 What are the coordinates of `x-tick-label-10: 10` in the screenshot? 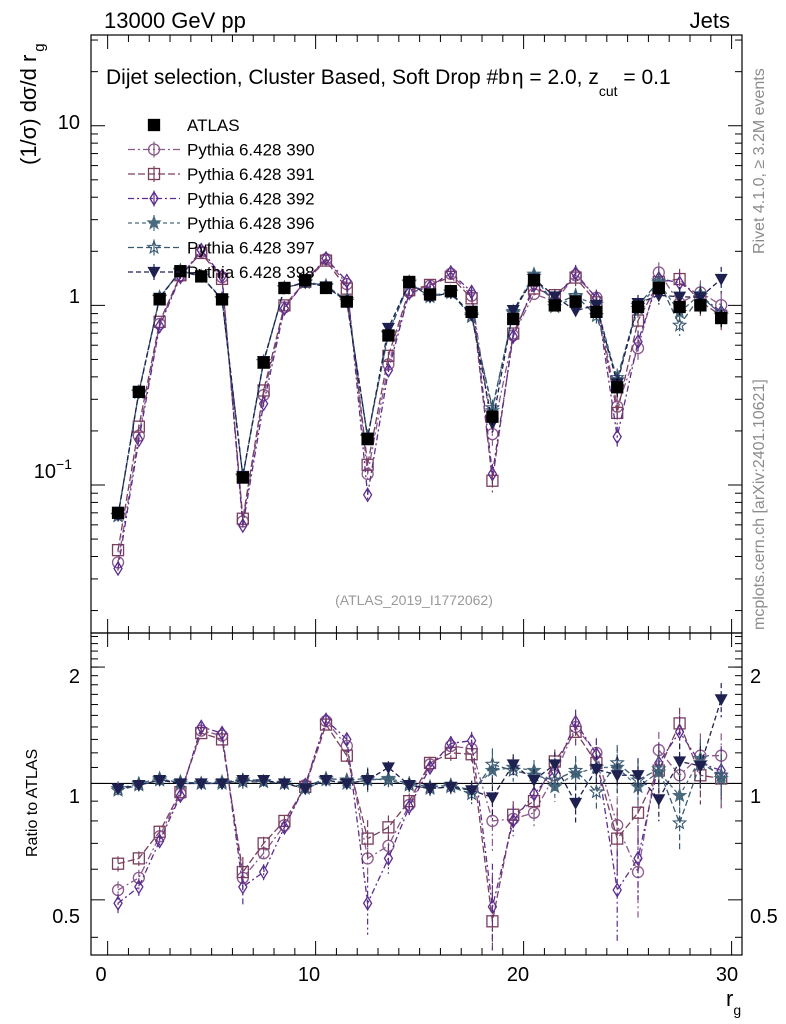 It's located at (309, 975).